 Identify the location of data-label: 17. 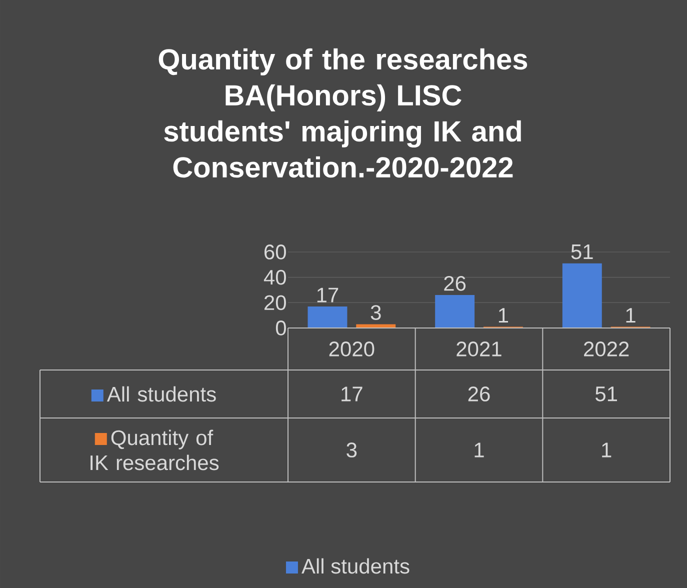
(352, 394).